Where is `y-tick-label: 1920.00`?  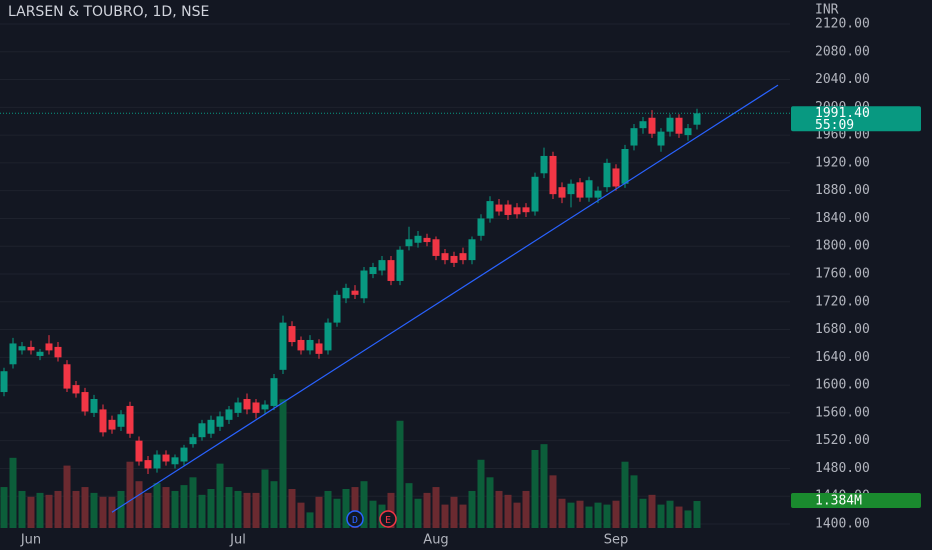
y-tick-label: 1920.00 is located at coordinates (842, 162).